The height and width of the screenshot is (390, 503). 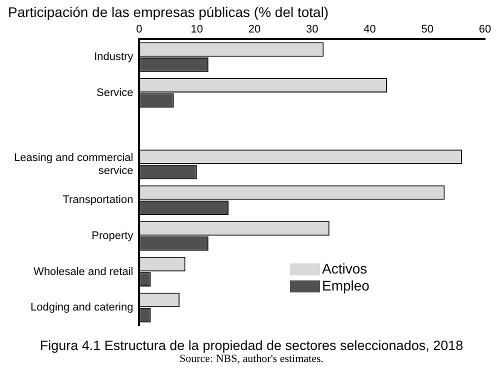 I want to click on x-tick-label: 10, so click(x=196, y=30).